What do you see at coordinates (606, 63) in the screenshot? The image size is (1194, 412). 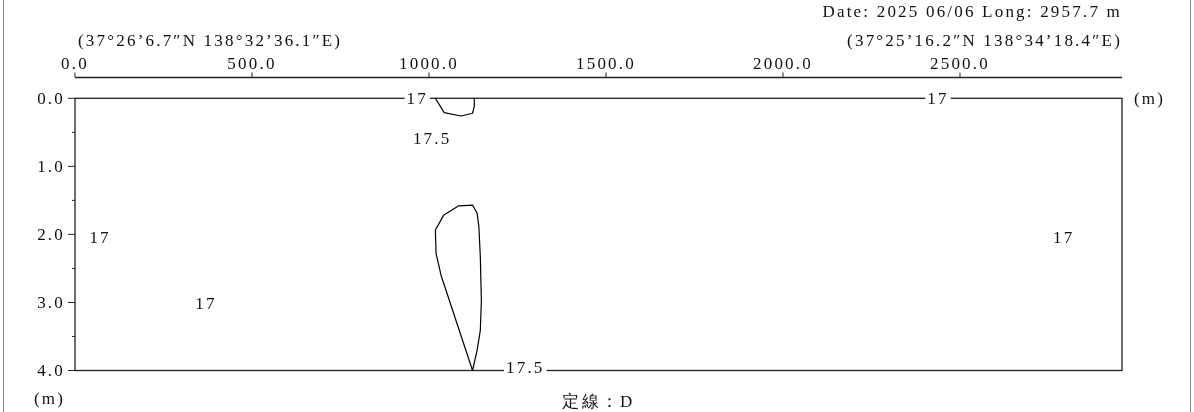 I see `x-tick-label: 1500.0` at bounding box center [606, 63].